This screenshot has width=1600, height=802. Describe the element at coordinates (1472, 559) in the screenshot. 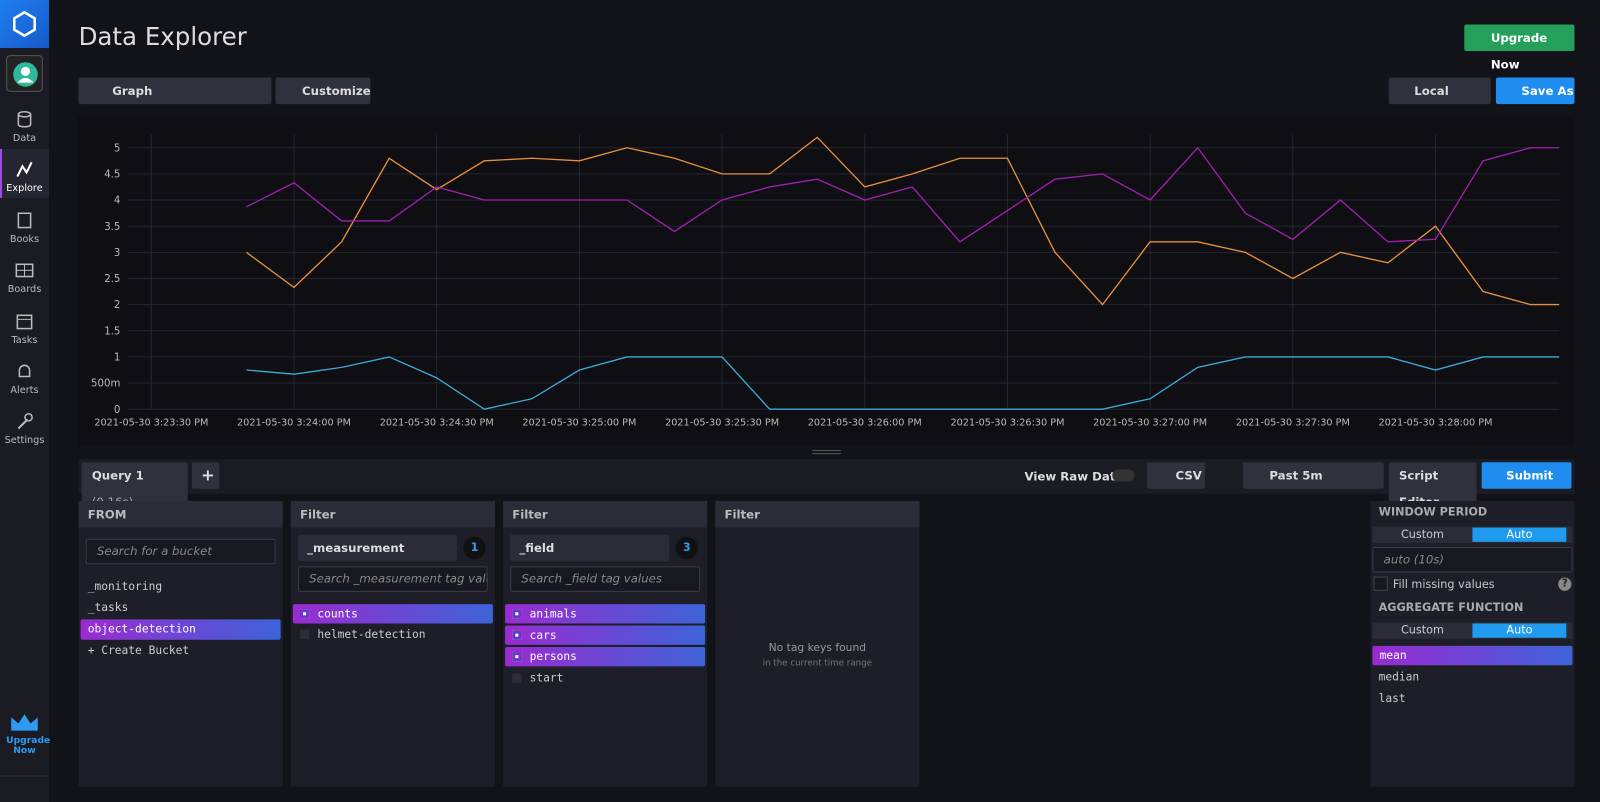

I see `window-value: auto (10s)` at that location.